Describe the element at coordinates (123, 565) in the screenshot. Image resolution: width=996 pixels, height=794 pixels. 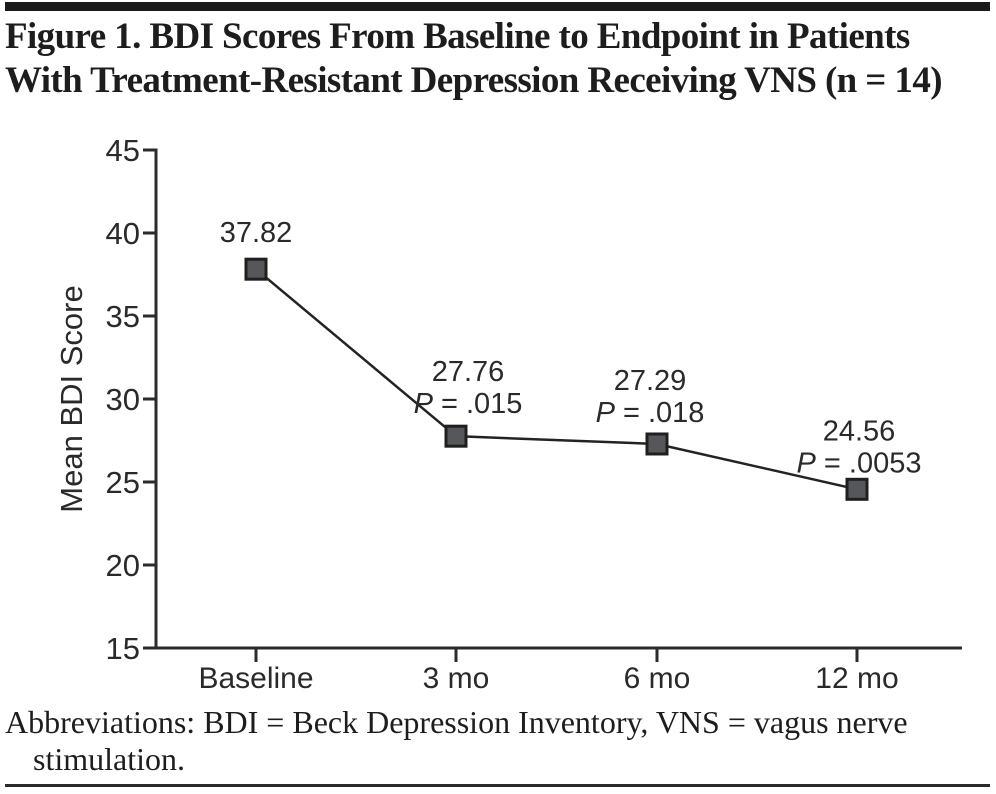
I see `y-tick-label: 20` at that location.